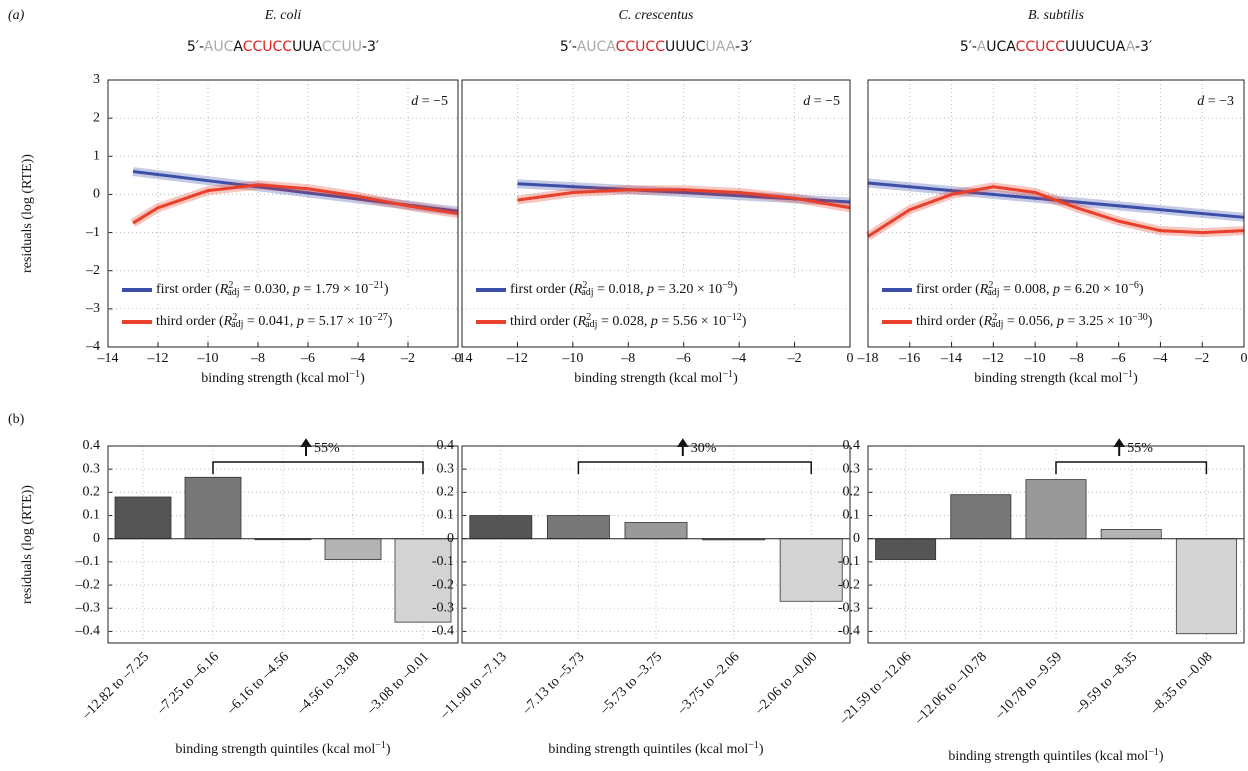 The width and height of the screenshot is (1248, 771). I want to click on sequence-part: AUC, so click(219, 47).